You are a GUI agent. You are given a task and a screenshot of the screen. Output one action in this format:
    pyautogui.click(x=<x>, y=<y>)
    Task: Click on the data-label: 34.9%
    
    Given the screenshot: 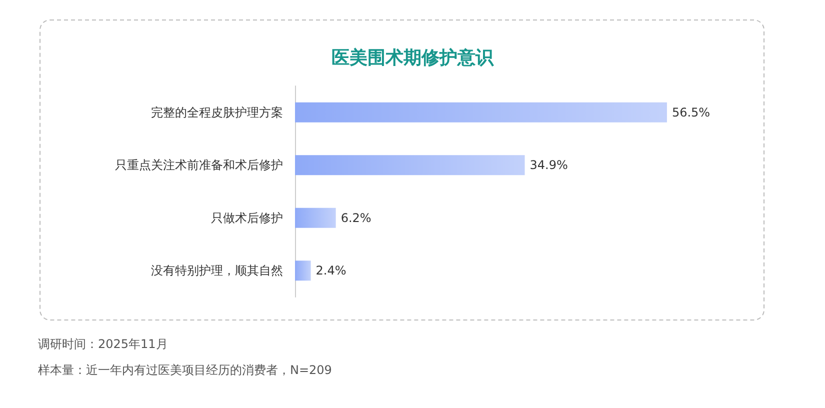 What is the action you would take?
    pyautogui.click(x=549, y=165)
    